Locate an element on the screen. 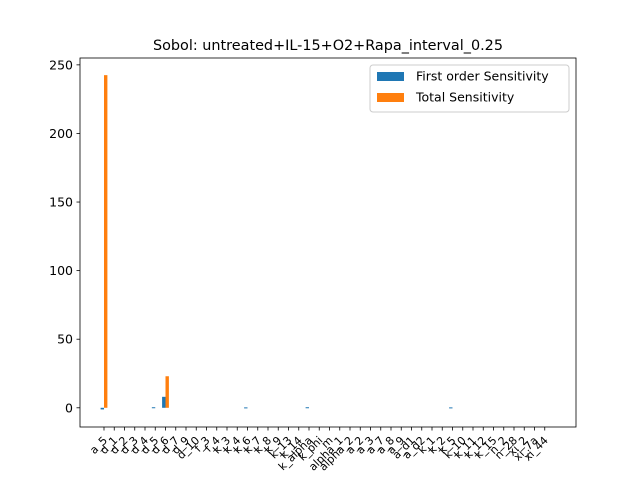  legend-box is located at coordinates (469, 88).